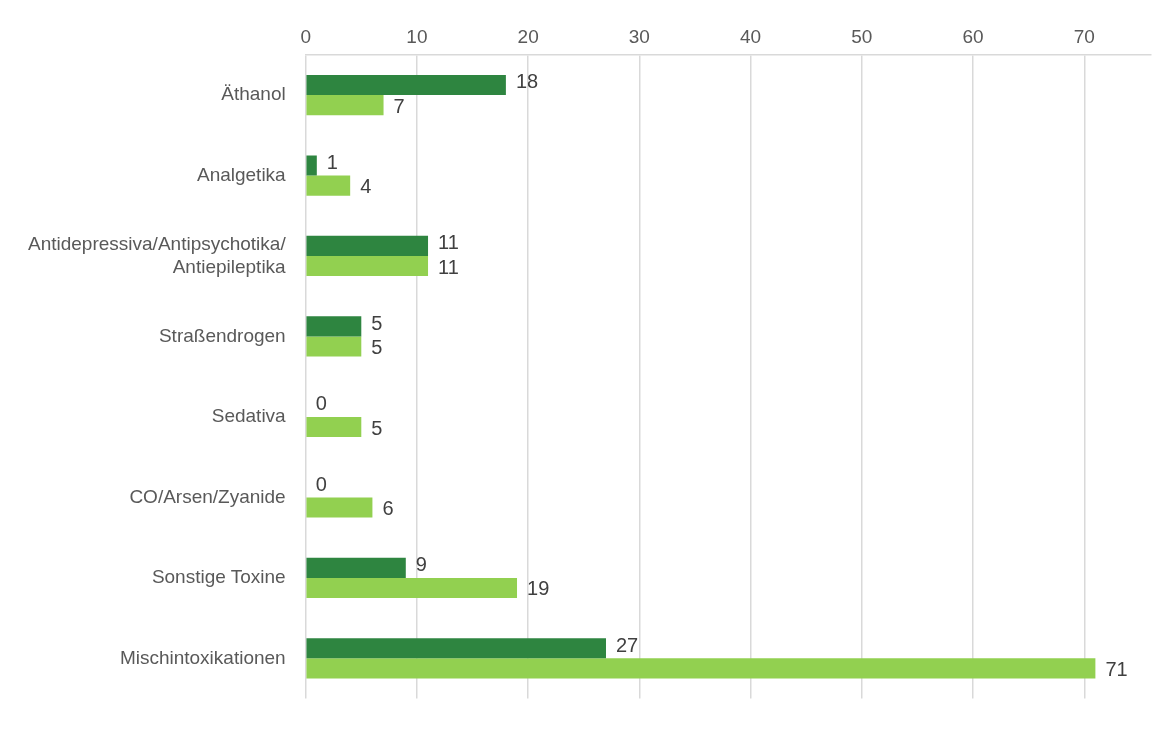 The image size is (1169, 730). What do you see at coordinates (218, 577) in the screenshot?
I see `y-tick-label: Sonstige Toxine` at bounding box center [218, 577].